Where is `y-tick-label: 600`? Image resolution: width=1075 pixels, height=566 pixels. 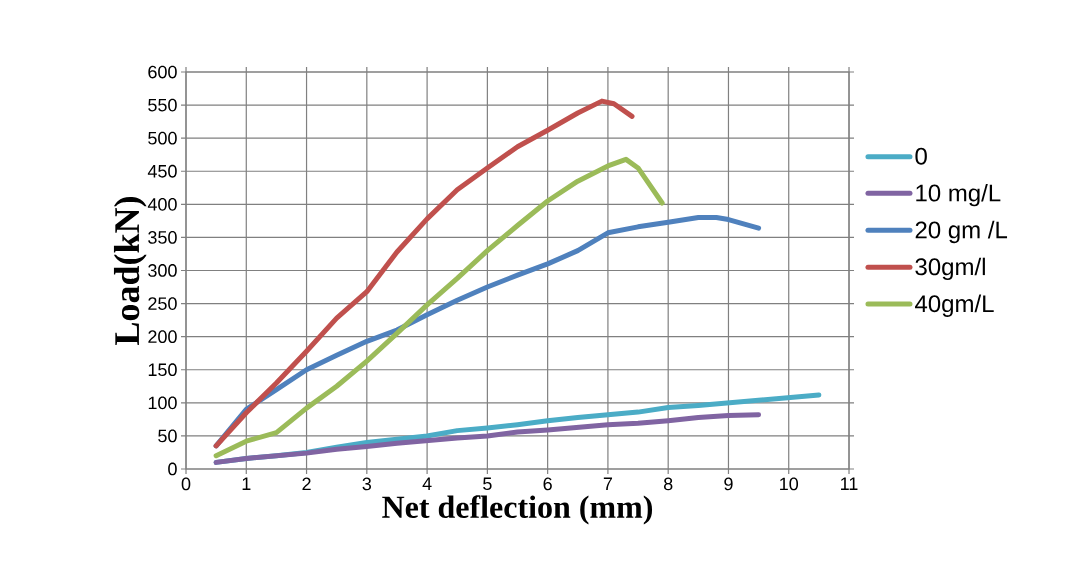
y-tick-label: 600 is located at coordinates (162, 72).